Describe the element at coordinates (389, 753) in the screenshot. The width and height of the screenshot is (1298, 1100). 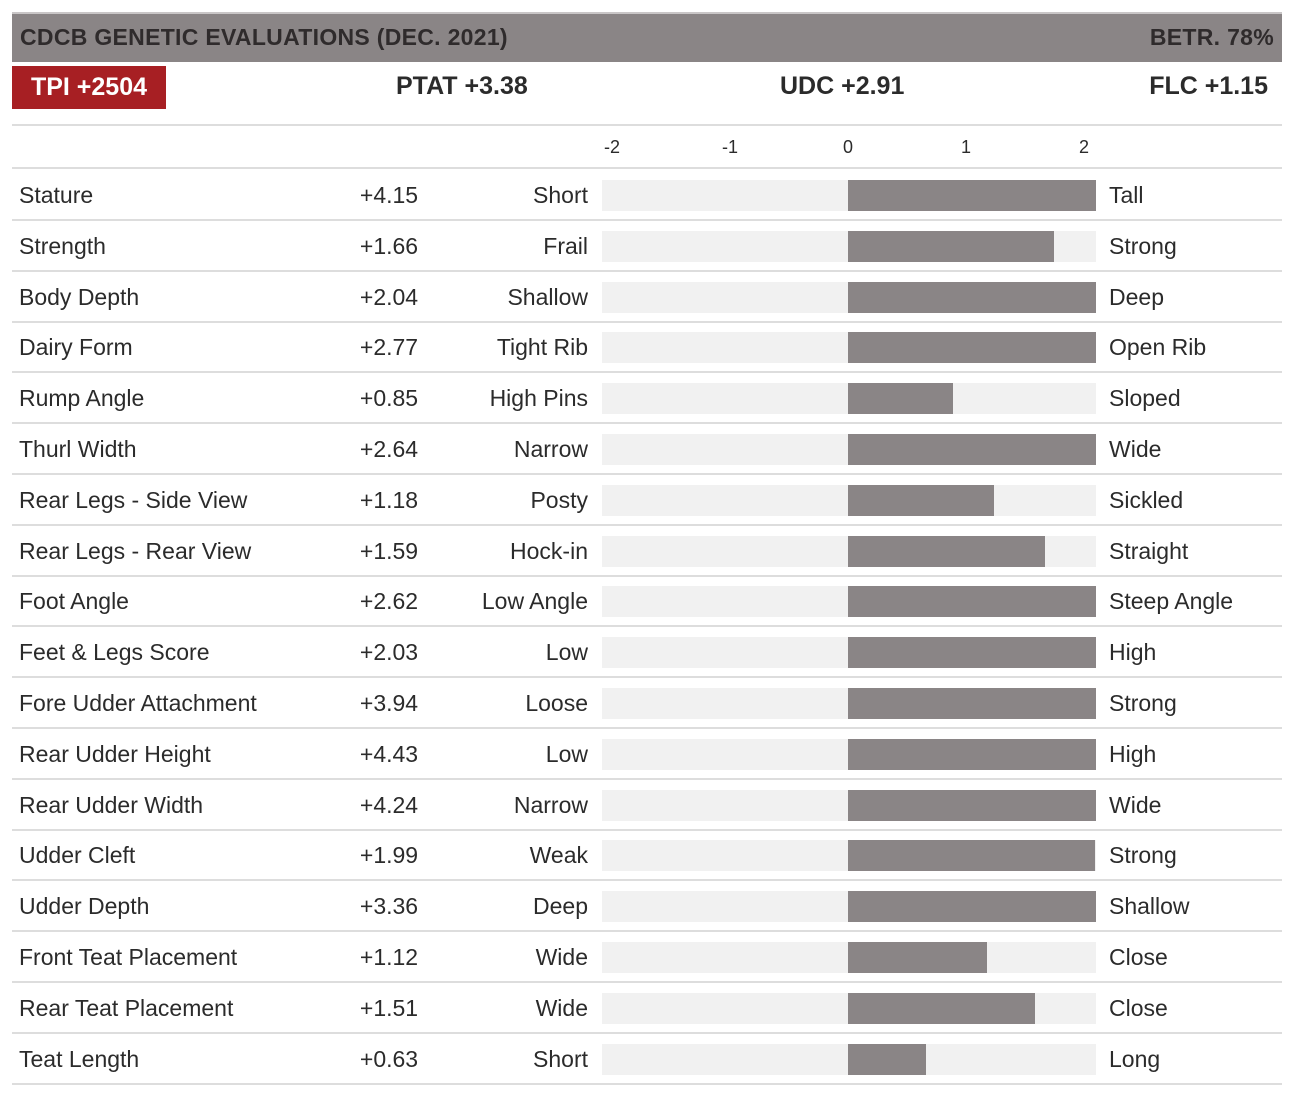
I see `trait-value: +4.43` at that location.